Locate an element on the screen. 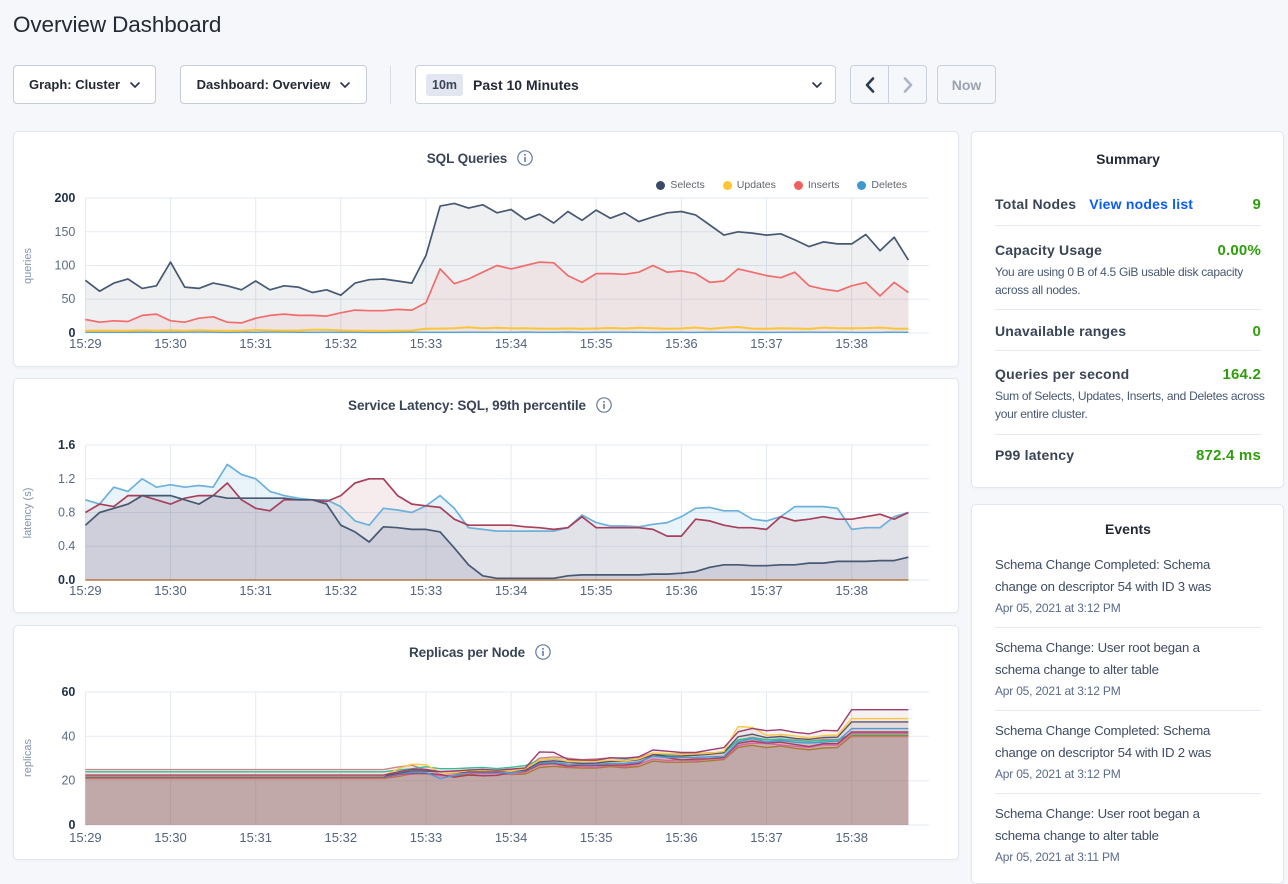  svg-text: replicas is located at coordinates (28, 758).